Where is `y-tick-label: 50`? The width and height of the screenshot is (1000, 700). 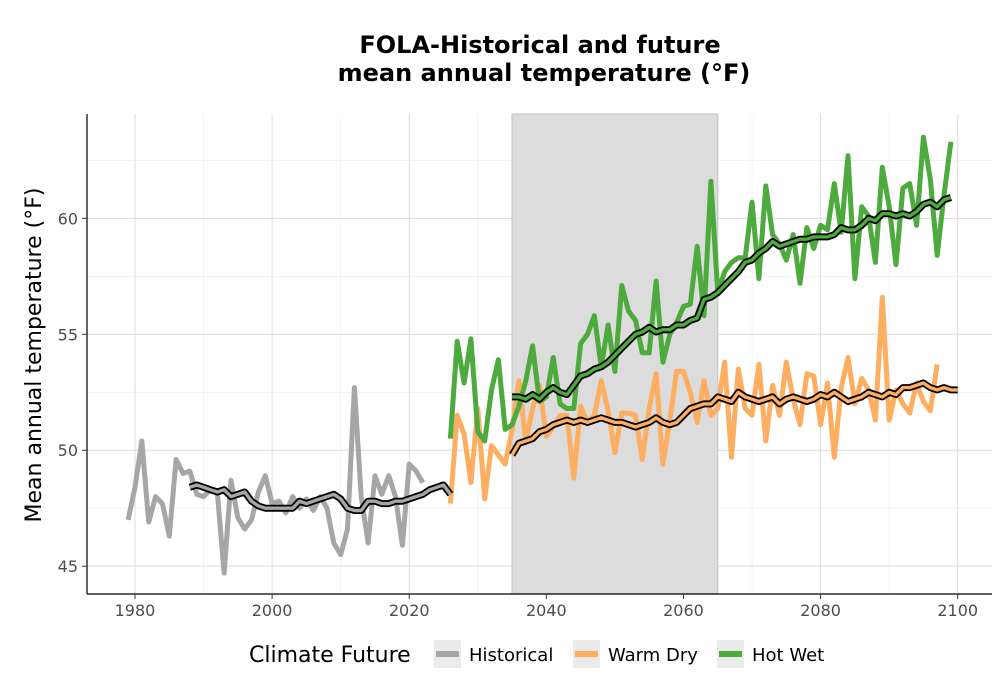
y-tick-label: 50 is located at coordinates (68, 450).